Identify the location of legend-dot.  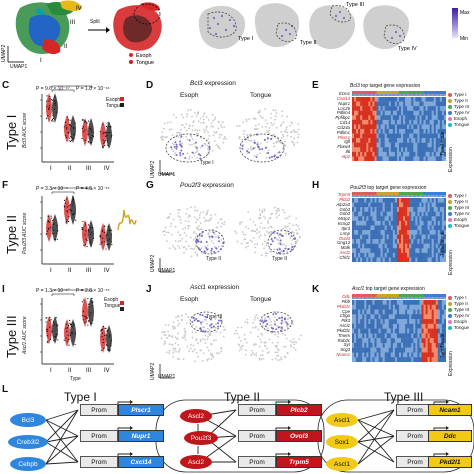
(450, 119).